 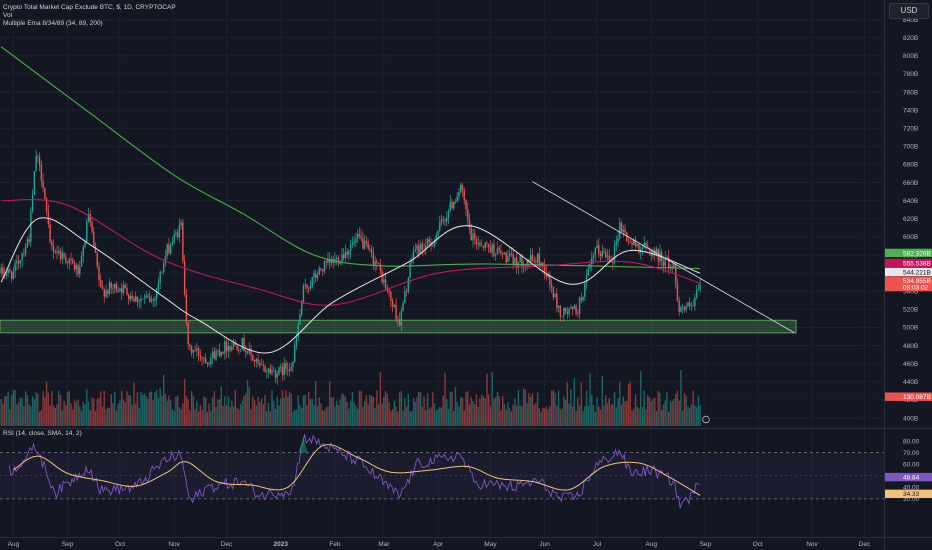 What do you see at coordinates (908, 280) in the screenshot?
I see `price-label-bg` at bounding box center [908, 280].